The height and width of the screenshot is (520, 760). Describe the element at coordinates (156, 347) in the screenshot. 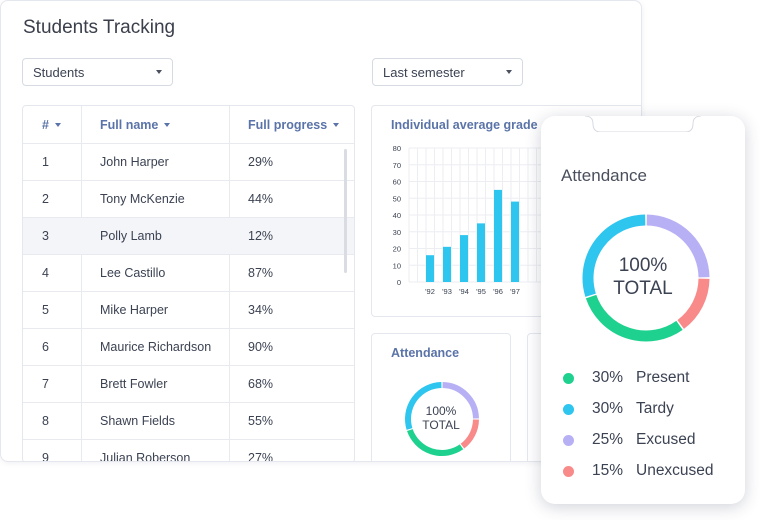

I see `row-name: Maurice Richardson` at that location.